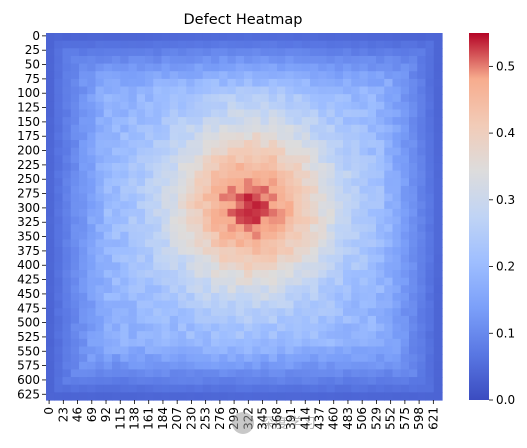 This screenshot has height=448, width=527. What do you see at coordinates (28, 308) in the screenshot?
I see `y-tick-label: 475` at bounding box center [28, 308].